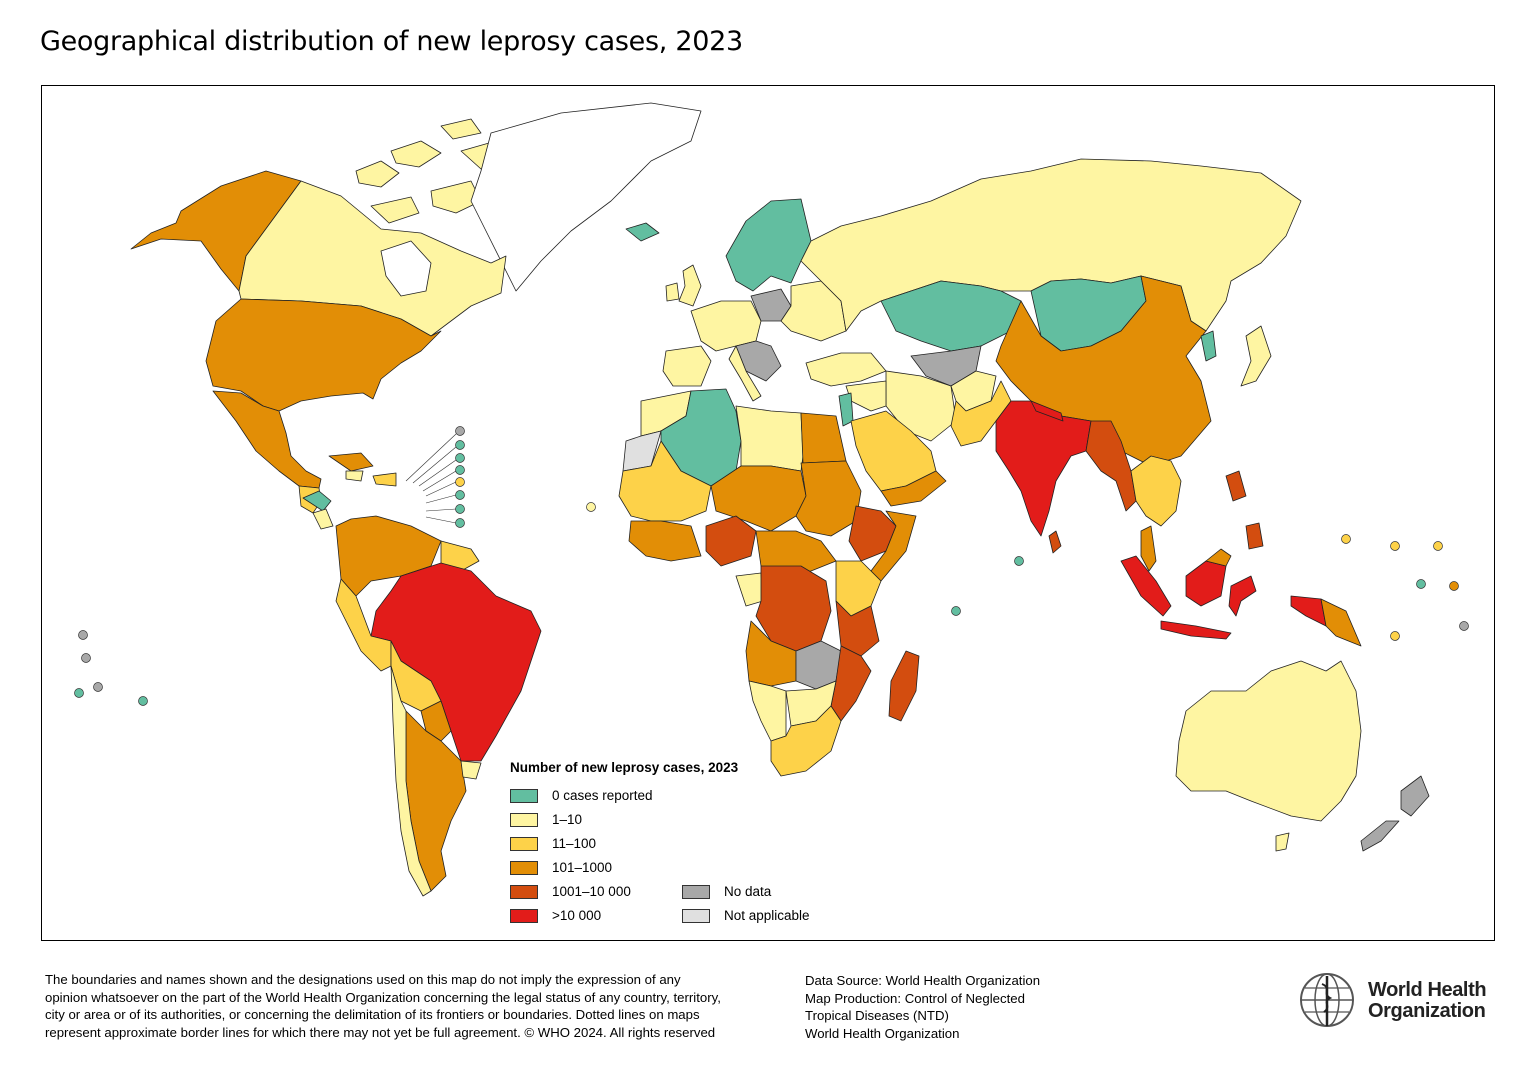 The height and width of the screenshot is (1086, 1536). Describe the element at coordinates (769, 438) in the screenshot. I see `region-libya` at that location.